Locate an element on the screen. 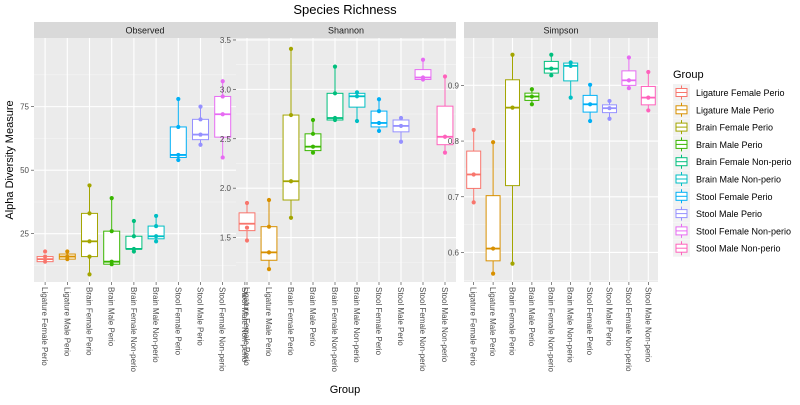  chart-title: Species Richness is located at coordinates (345, 9).